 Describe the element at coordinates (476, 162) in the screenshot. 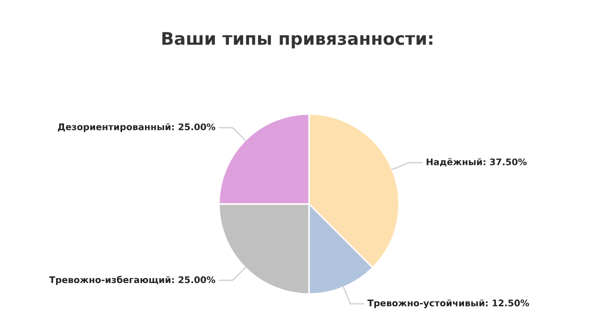

I see `slice-label: Надёжный: 37.50%` at that location.